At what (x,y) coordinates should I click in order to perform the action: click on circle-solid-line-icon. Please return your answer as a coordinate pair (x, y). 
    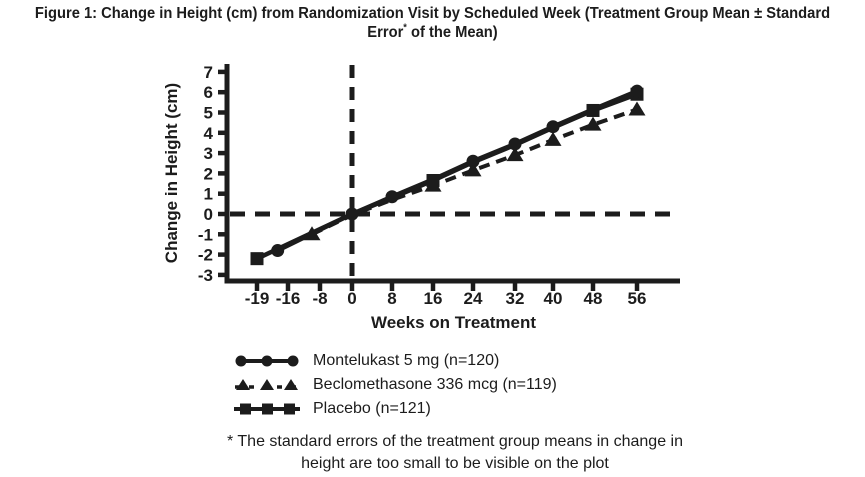
    Looking at the image, I should click on (267, 361).